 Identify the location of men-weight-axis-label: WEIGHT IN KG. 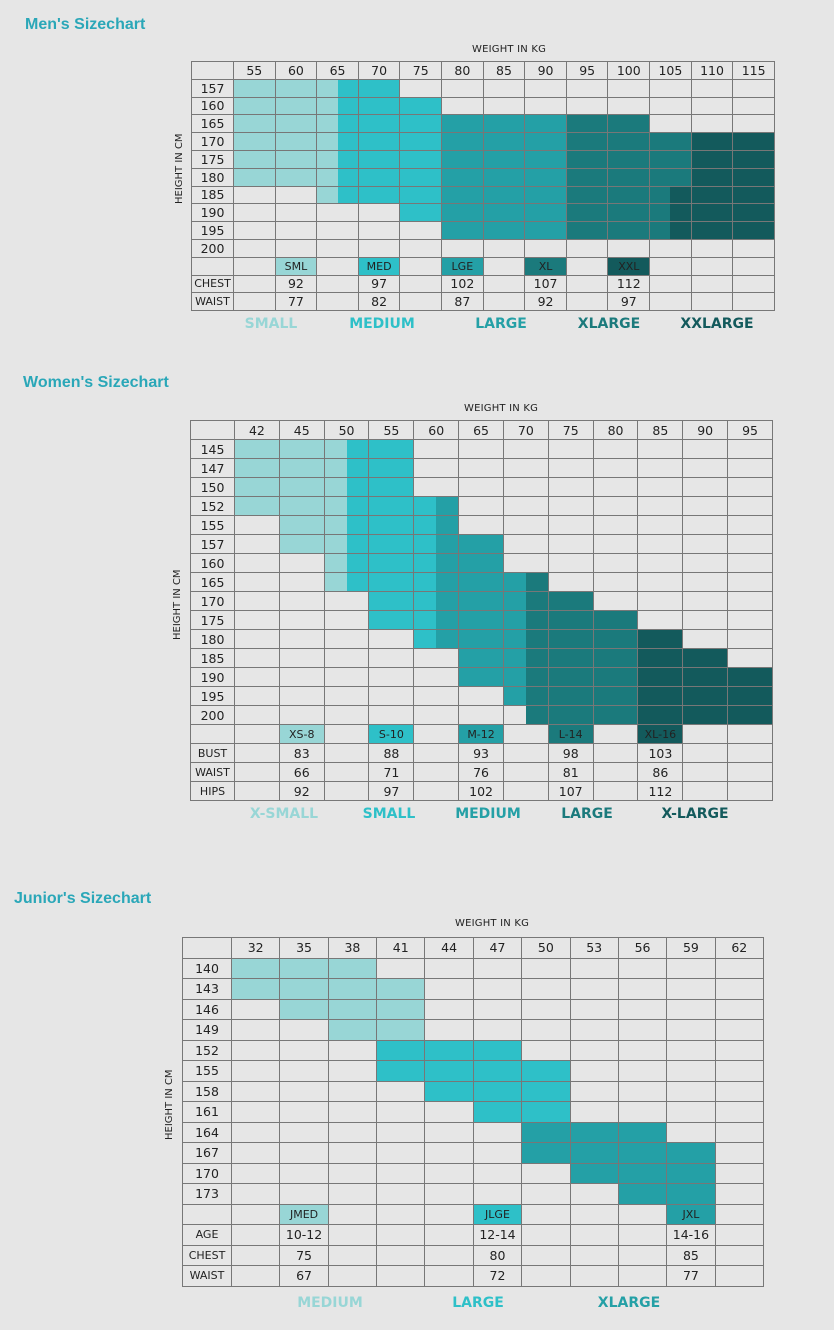
(509, 49).